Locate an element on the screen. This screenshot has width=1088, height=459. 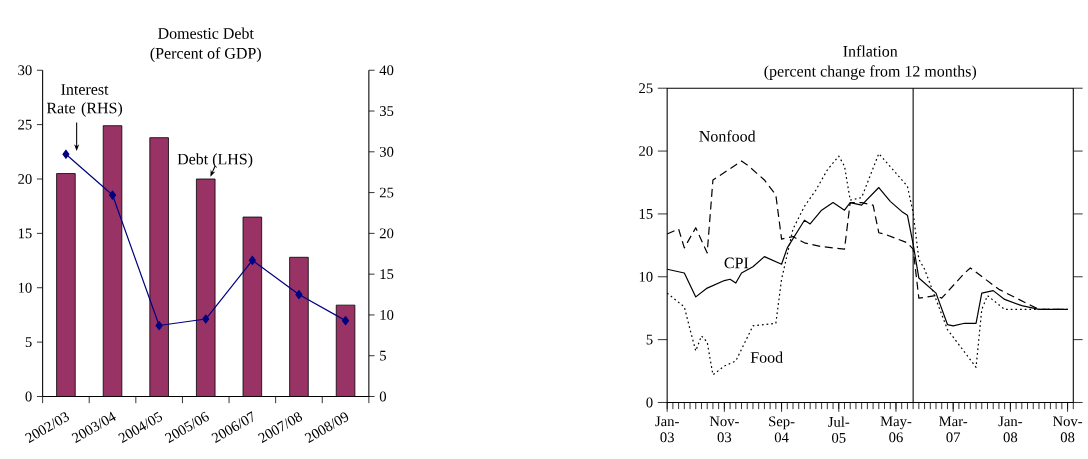
x-tick-label: Nov-08 is located at coordinates (1067, 429).